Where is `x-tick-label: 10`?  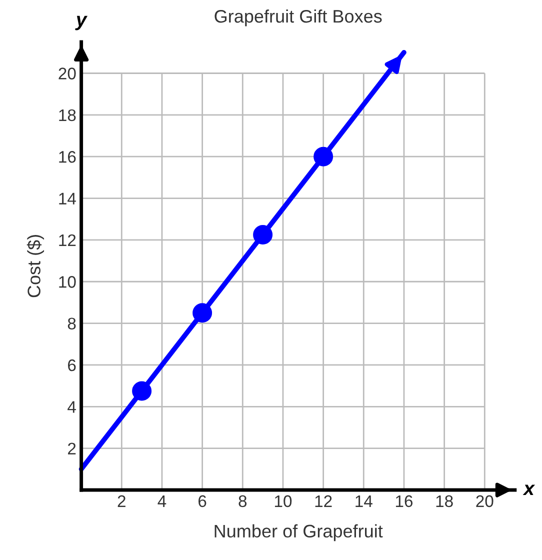
x-tick-label: 10 is located at coordinates (283, 501).